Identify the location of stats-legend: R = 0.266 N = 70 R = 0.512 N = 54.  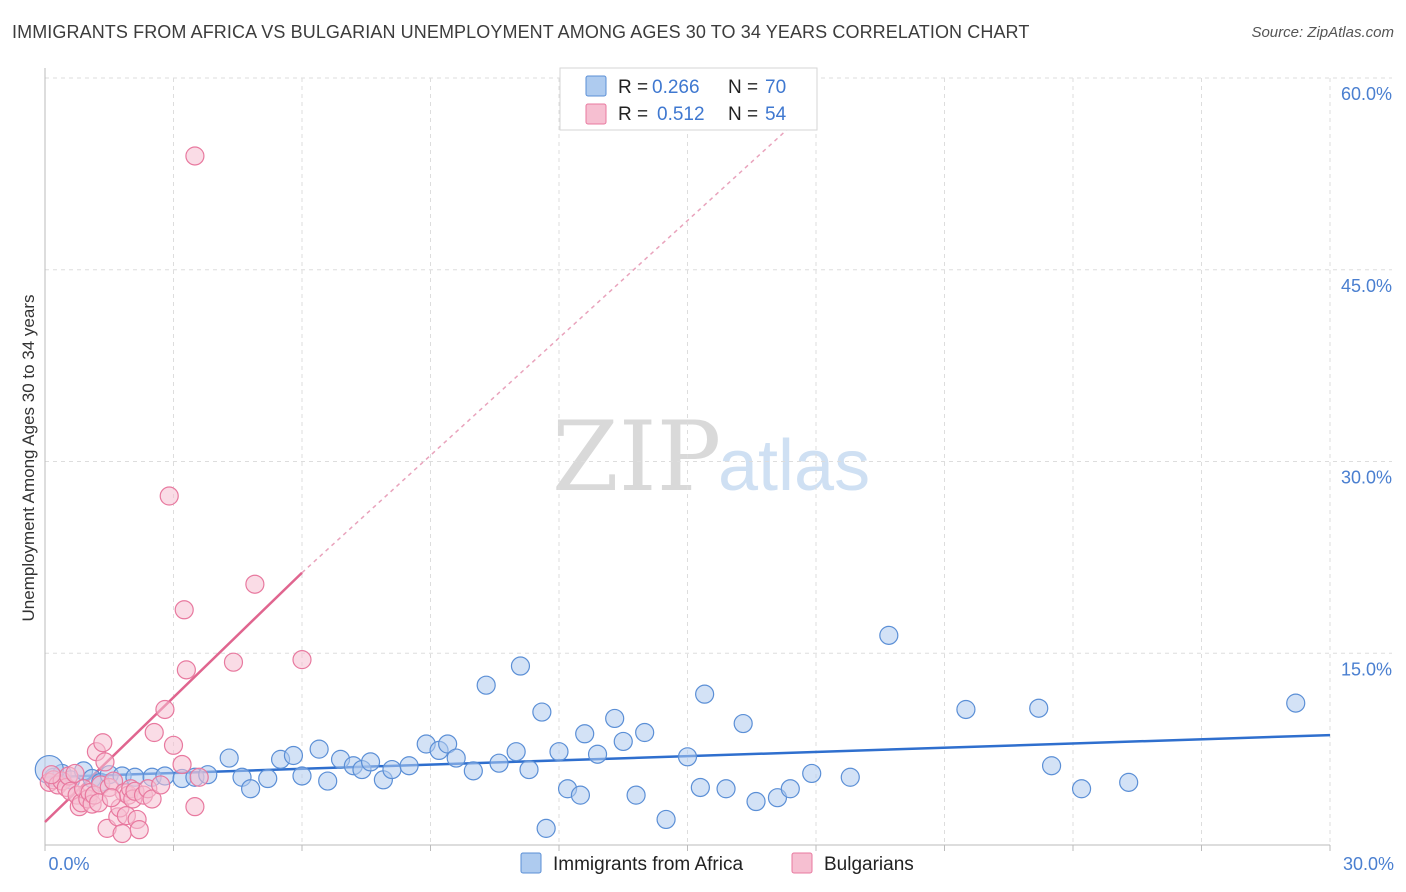
(688, 99).